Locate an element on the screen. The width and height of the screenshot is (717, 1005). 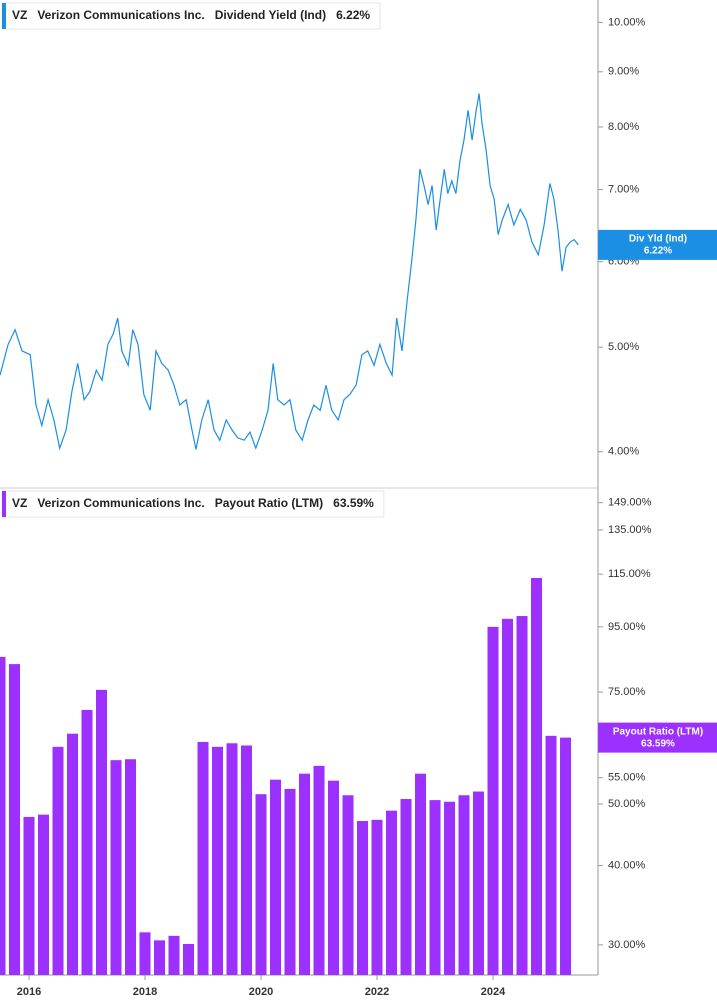
y-tick-label: 135.00% is located at coordinates (630, 530).